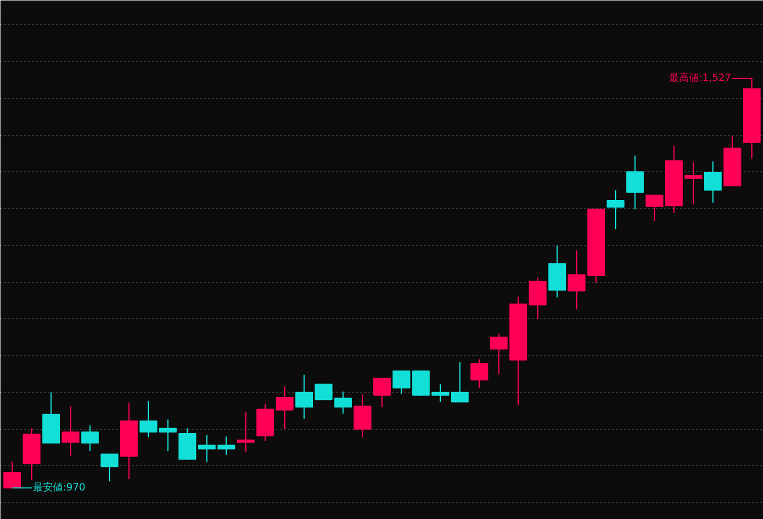 The image size is (763, 519). What do you see at coordinates (700, 78) in the screenshot?
I see `annotation: 最高値:1,527` at bounding box center [700, 78].